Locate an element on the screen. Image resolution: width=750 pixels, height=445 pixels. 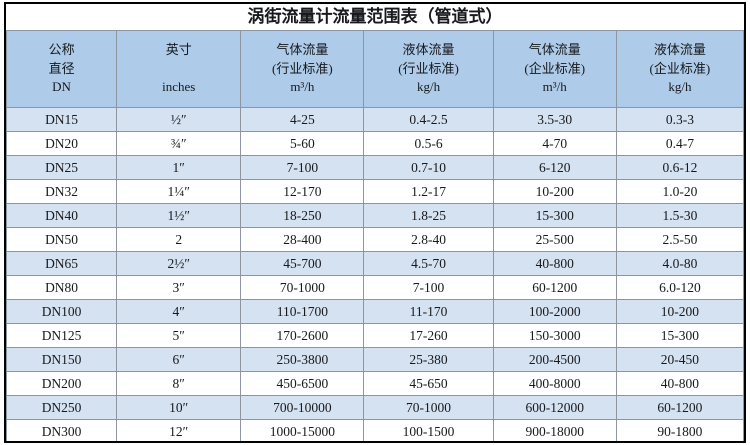
cell-gas-flow-industry: 250-3800 is located at coordinates (302, 359).